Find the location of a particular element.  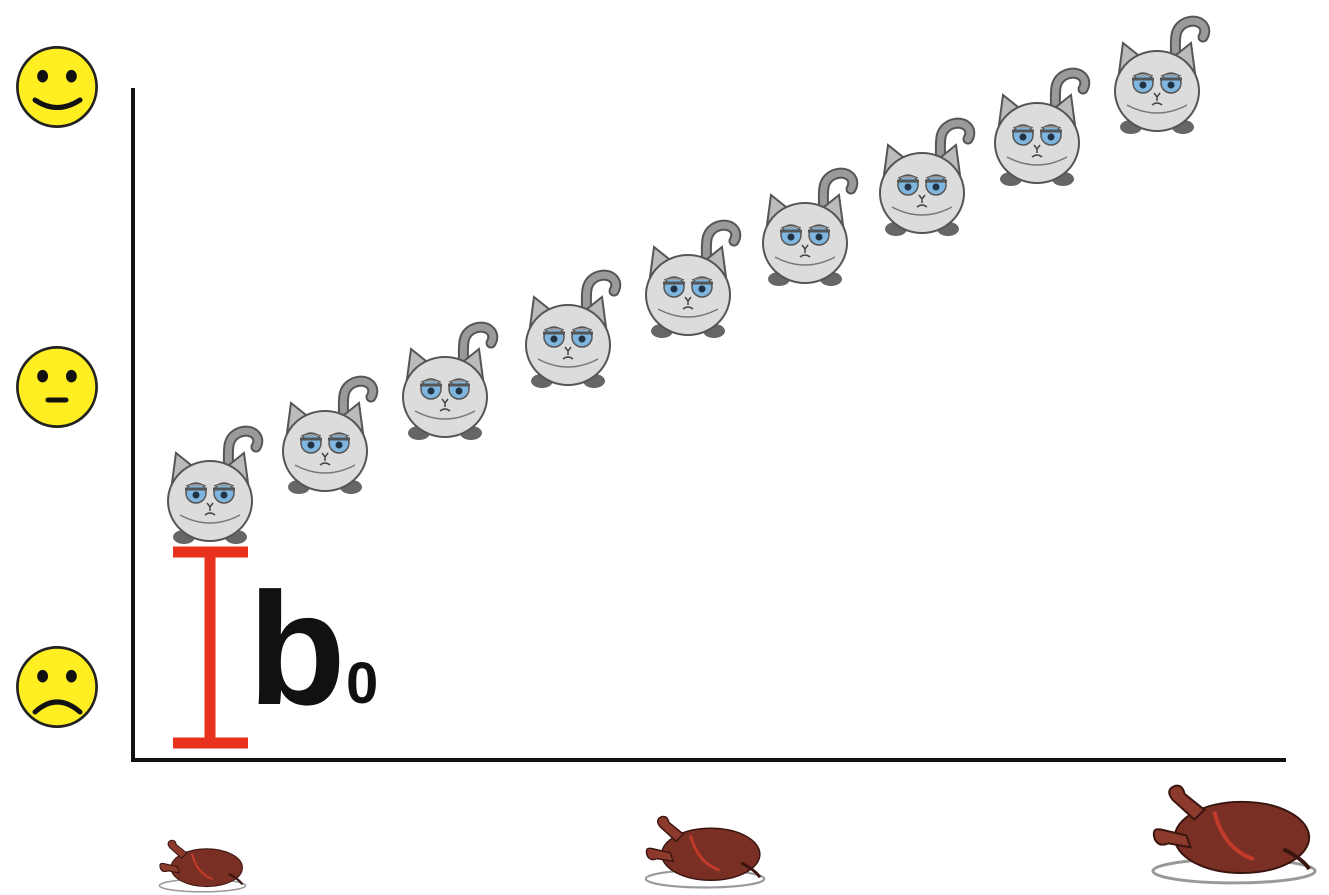

intercept-bracket is located at coordinates (210, 647).